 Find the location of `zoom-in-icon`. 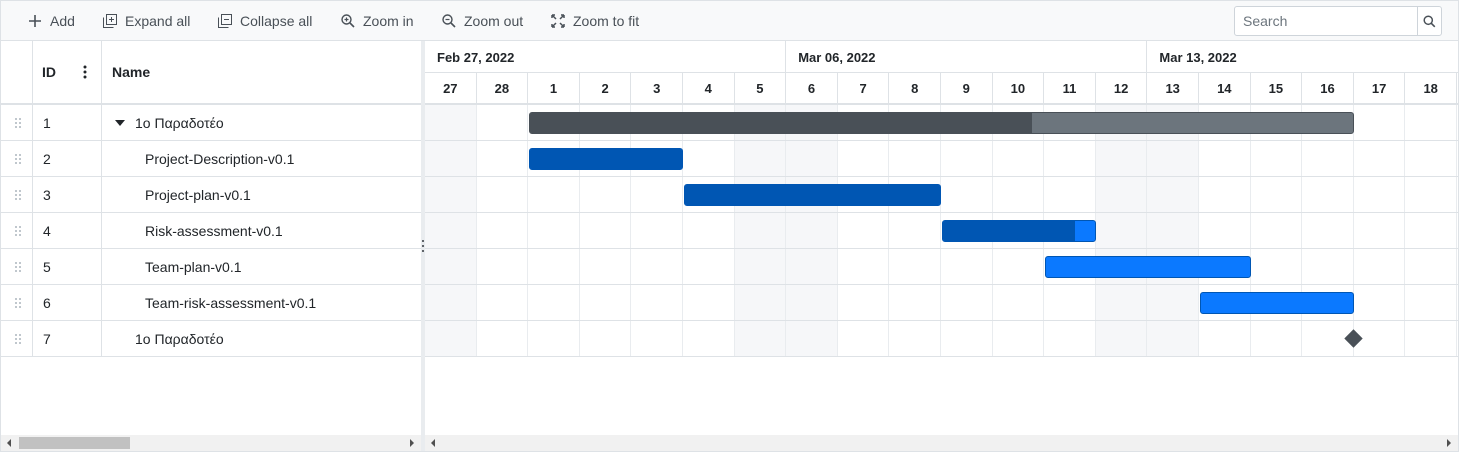

zoom-in-icon is located at coordinates (348, 21).